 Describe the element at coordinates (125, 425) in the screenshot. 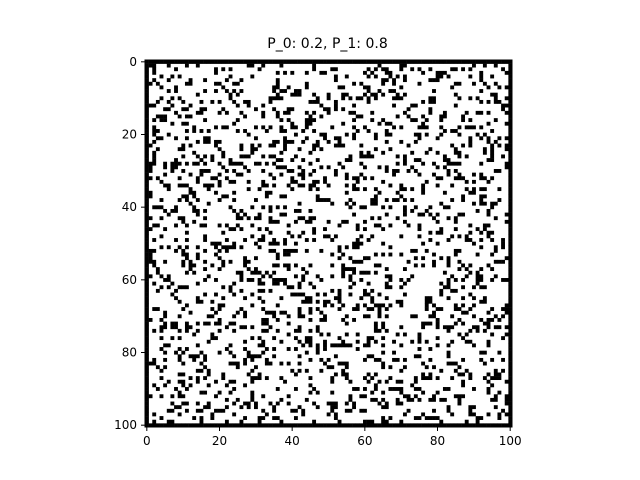

I see `y-tick-label: 100` at that location.